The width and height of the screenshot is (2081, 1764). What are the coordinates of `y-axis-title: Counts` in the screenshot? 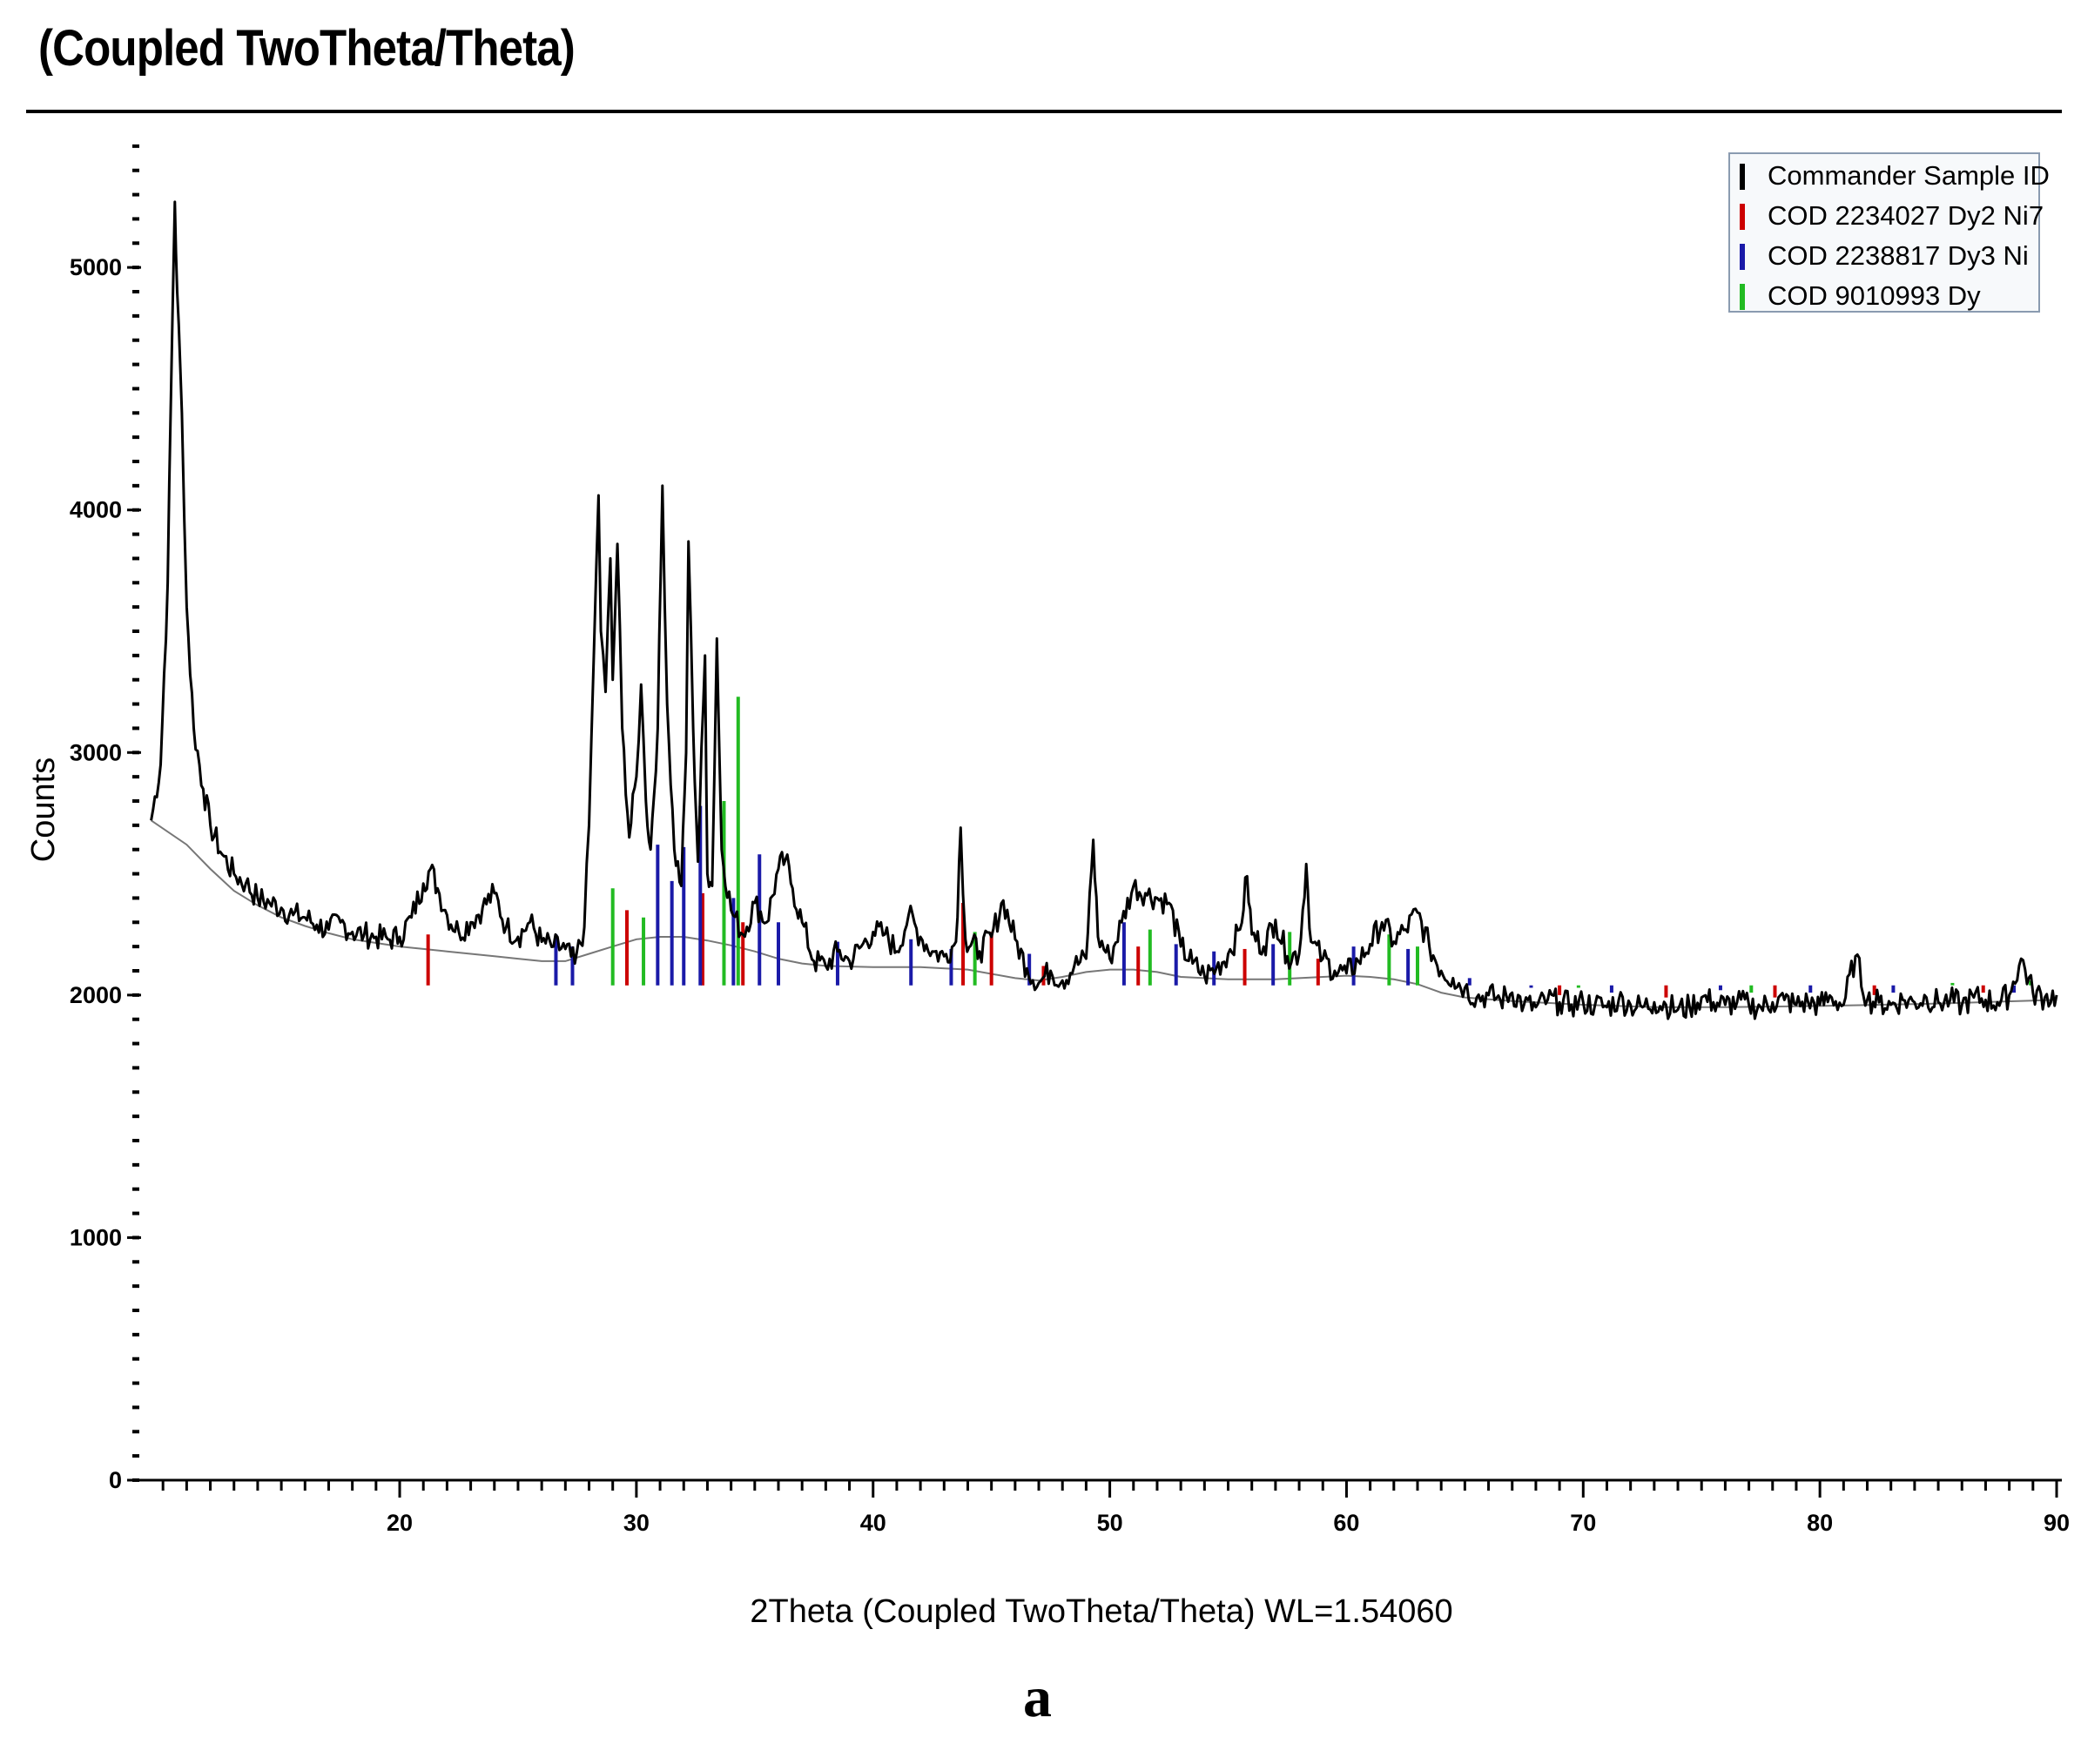 It's located at (44, 809).